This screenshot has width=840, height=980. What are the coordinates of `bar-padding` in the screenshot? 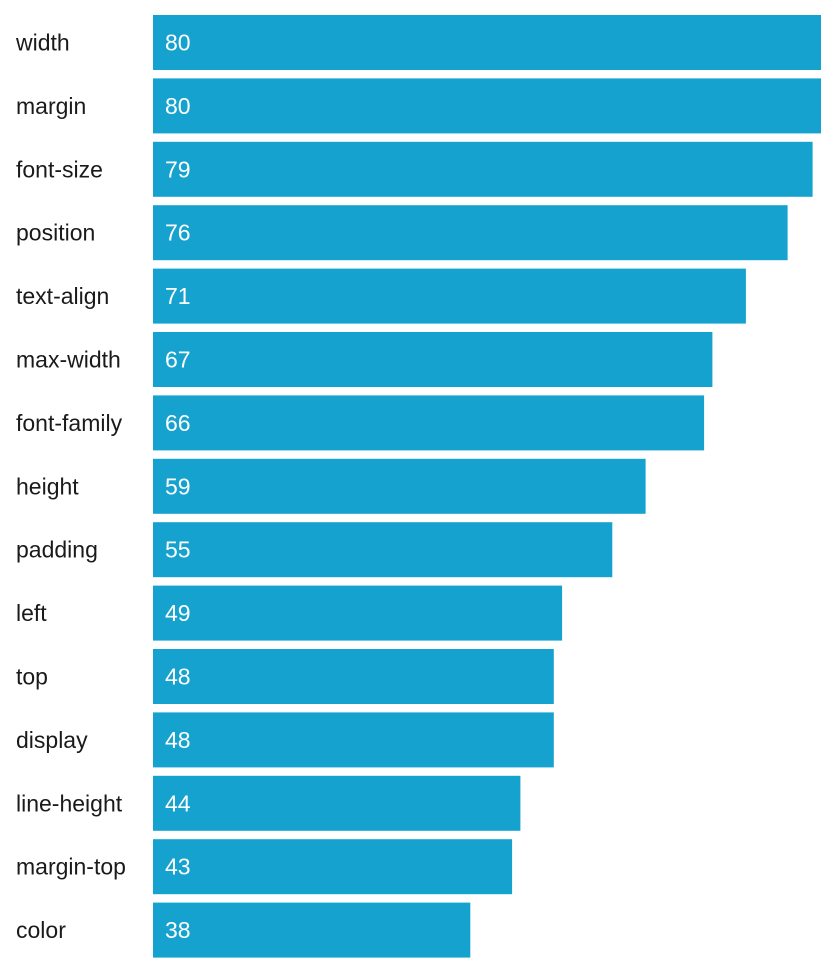 It's located at (383, 550).